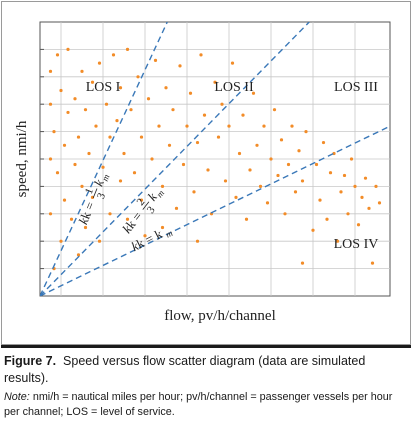 This screenshot has height=427, width=416. Describe the element at coordinates (22, 158) in the screenshot. I see `y-axis-label: speed, nmi/h` at that location.